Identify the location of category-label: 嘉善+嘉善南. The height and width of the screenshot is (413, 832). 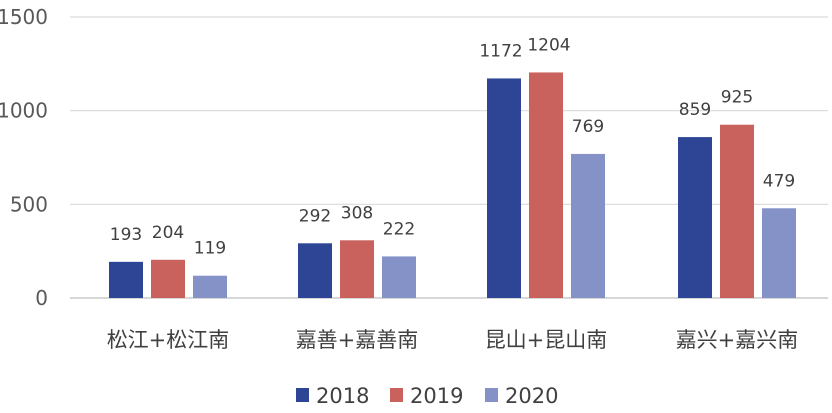
(357, 340).